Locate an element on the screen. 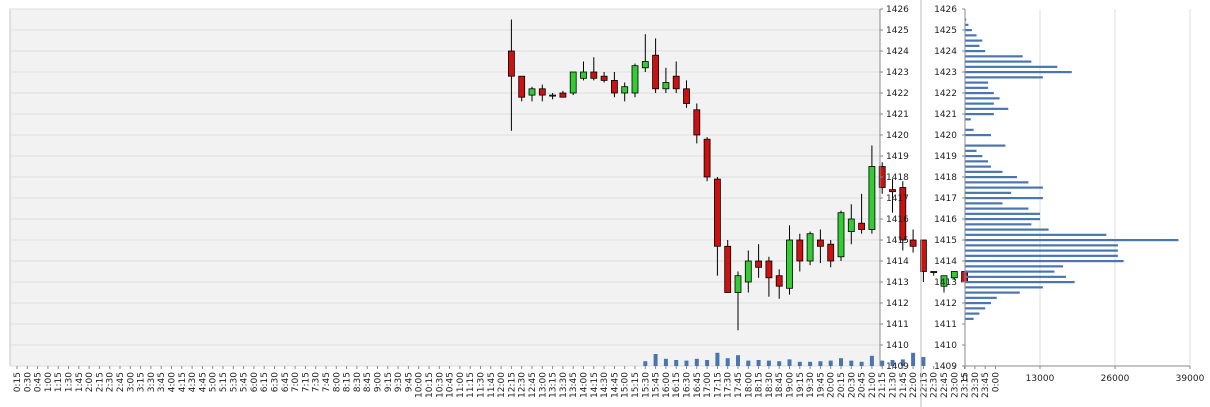 The width and height of the screenshot is (1210, 407). time-tick-label: 7:30 is located at coordinates (317, 382).